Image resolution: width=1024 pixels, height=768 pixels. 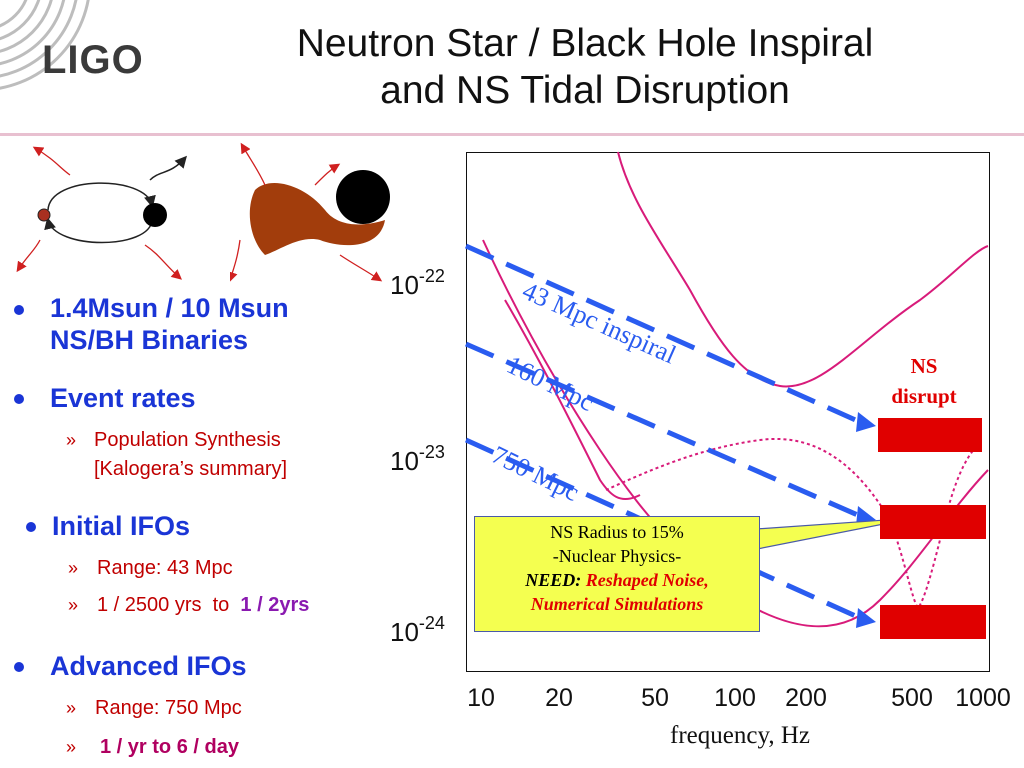 What do you see at coordinates (663, 334) in the screenshot?
I see `range-line-43-mpc` at bounding box center [663, 334].